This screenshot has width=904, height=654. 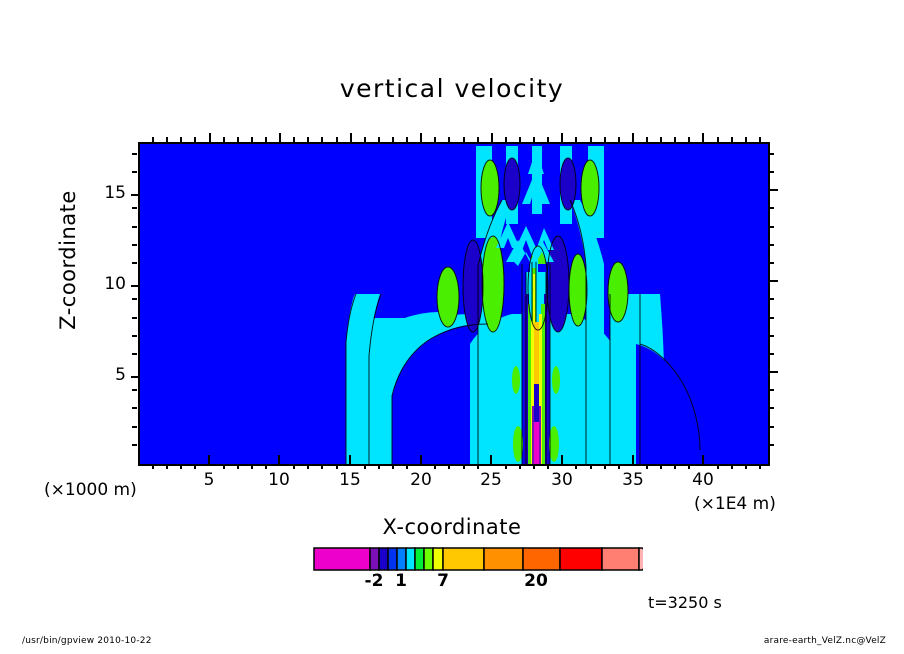 I want to click on footer-command-info: /usr/bin/gpview 2010-10-22, so click(x=87, y=641).